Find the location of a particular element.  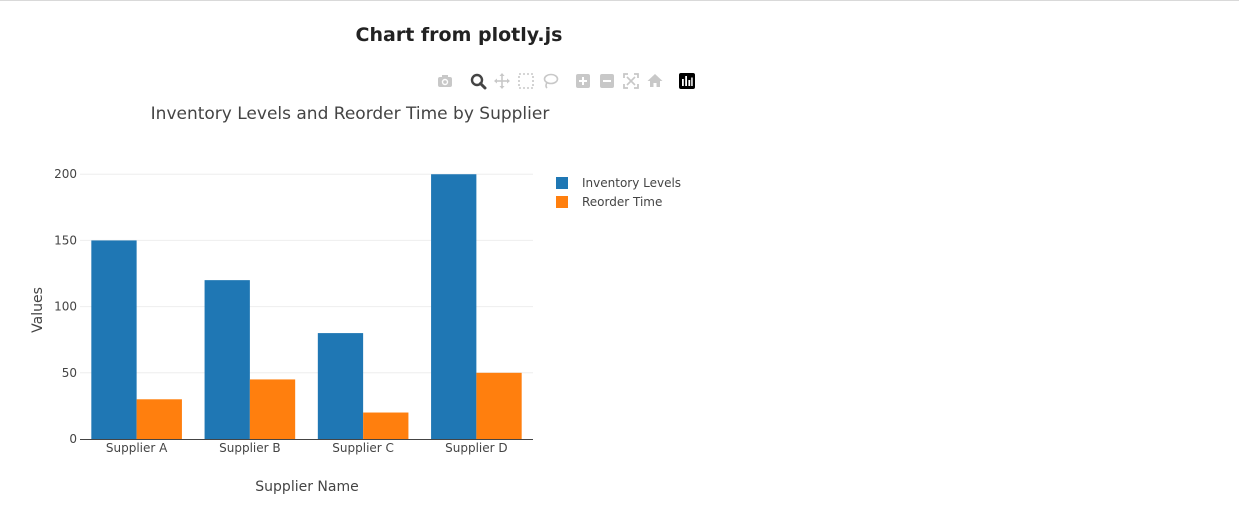

plotly-logo-icon is located at coordinates (687, 81).